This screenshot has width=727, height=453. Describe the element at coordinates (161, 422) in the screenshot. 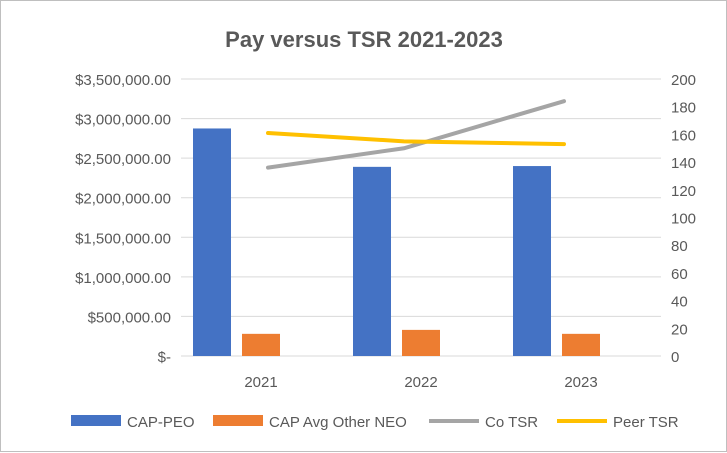

I see `legend-label: CAP-PEO` at that location.